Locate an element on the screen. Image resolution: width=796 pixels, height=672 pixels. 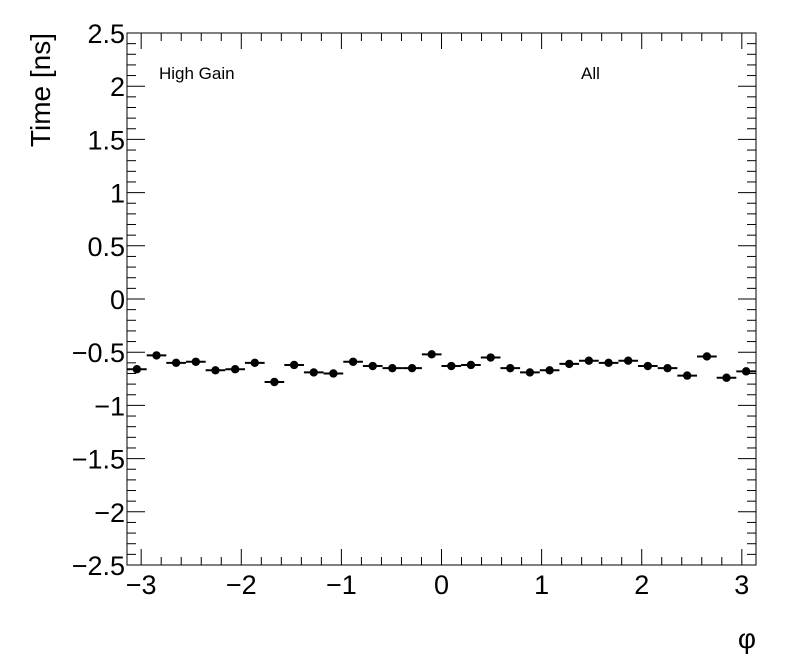
data-series is located at coordinates (441, 368).